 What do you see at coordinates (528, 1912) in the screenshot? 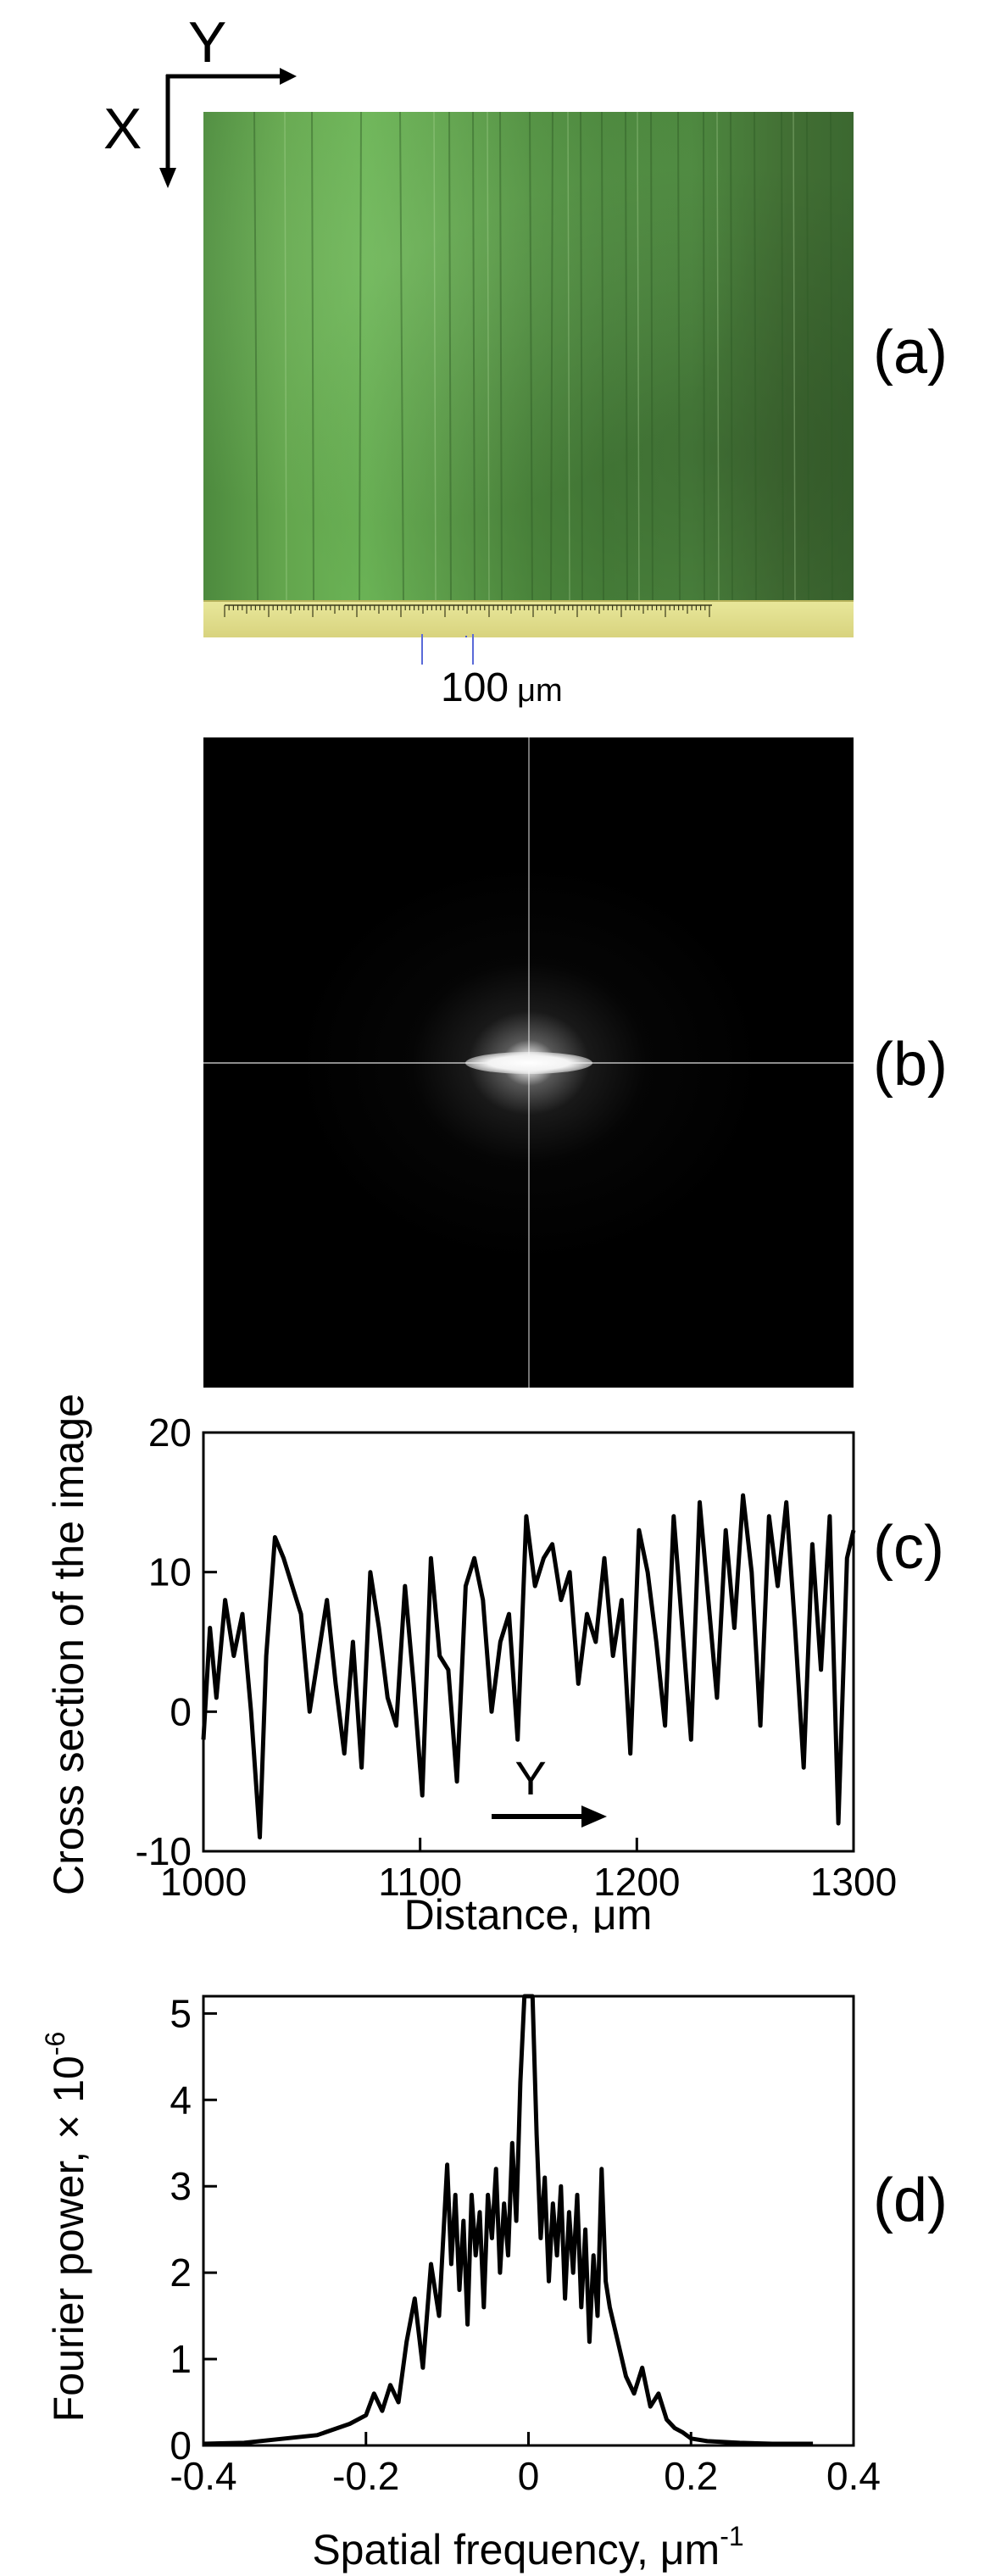
I see `chart-c-xlabel: Distance, μm` at bounding box center [528, 1912].